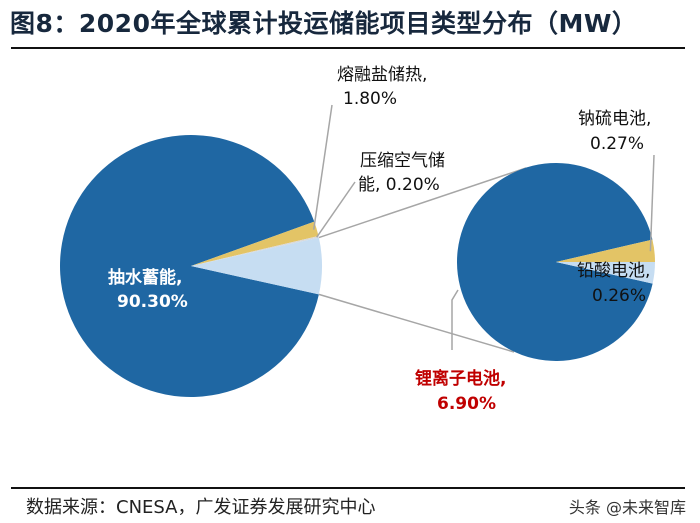  I want to click on slice-li-ion, so click(256, 266).